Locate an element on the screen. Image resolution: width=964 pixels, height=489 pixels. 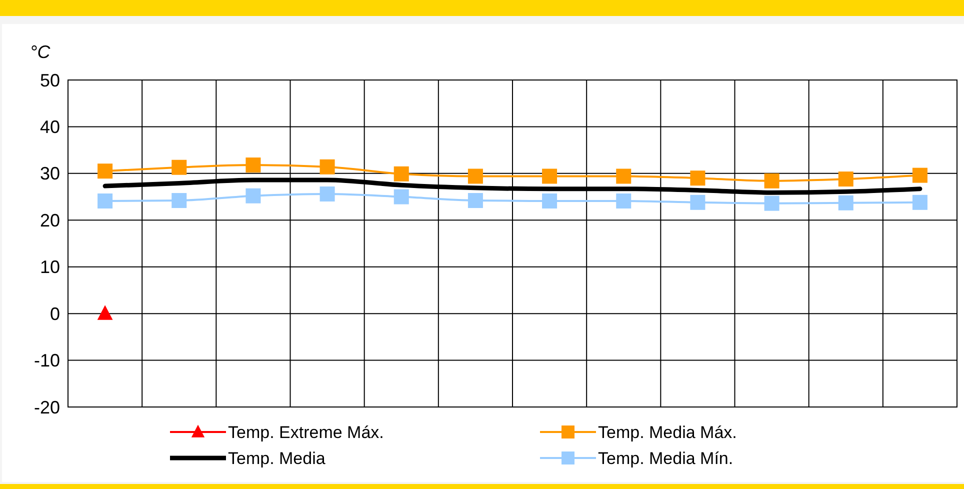
y-tick-label: 10 is located at coordinates (50, 267).